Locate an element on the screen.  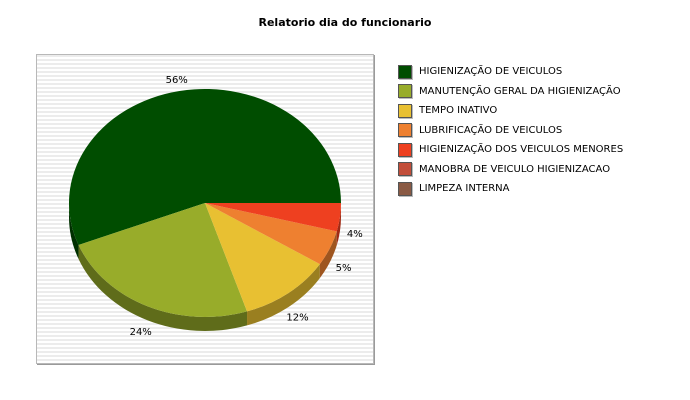
legend-item: LUBRIFICAÇÃO DE VEICULOS is located at coordinates (510, 131).